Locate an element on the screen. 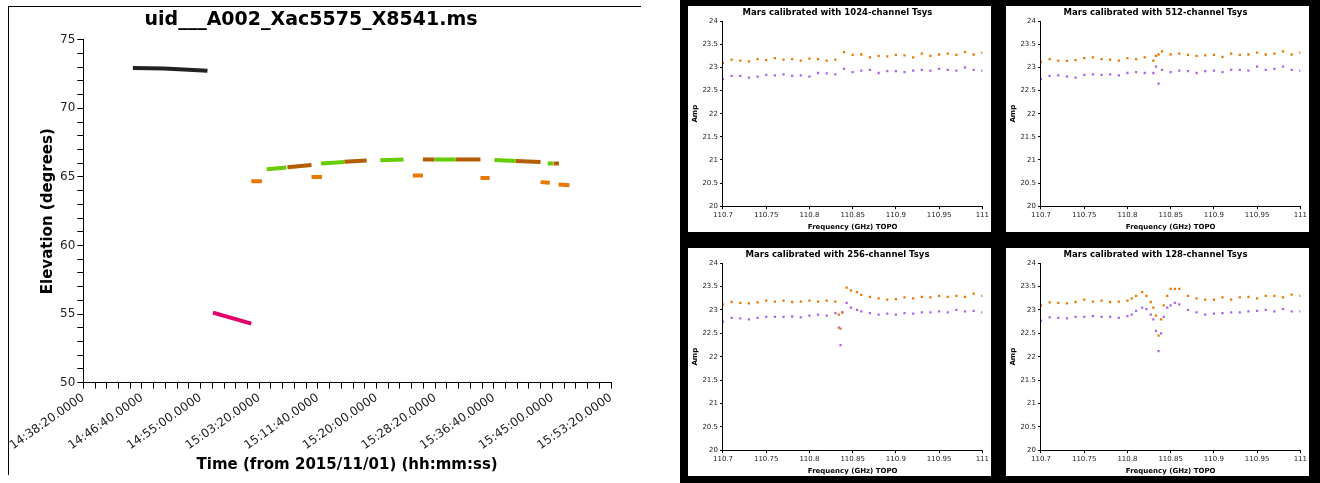 Image resolution: width=1320 pixels, height=483 pixels. y-tick-label: 75 is located at coordinates (68, 38).